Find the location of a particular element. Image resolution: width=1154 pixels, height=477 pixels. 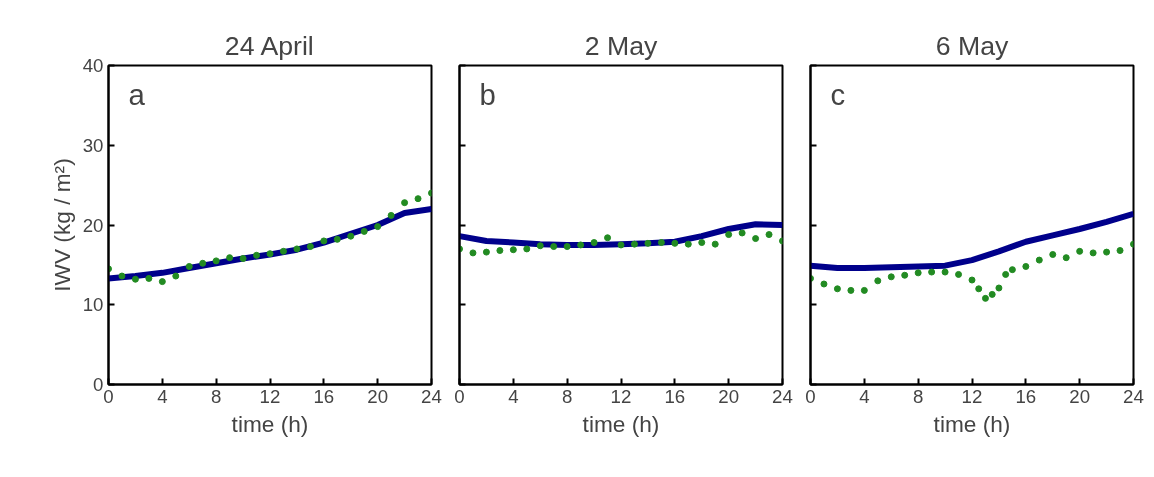

y-tick-label: 10 is located at coordinates (93, 305).